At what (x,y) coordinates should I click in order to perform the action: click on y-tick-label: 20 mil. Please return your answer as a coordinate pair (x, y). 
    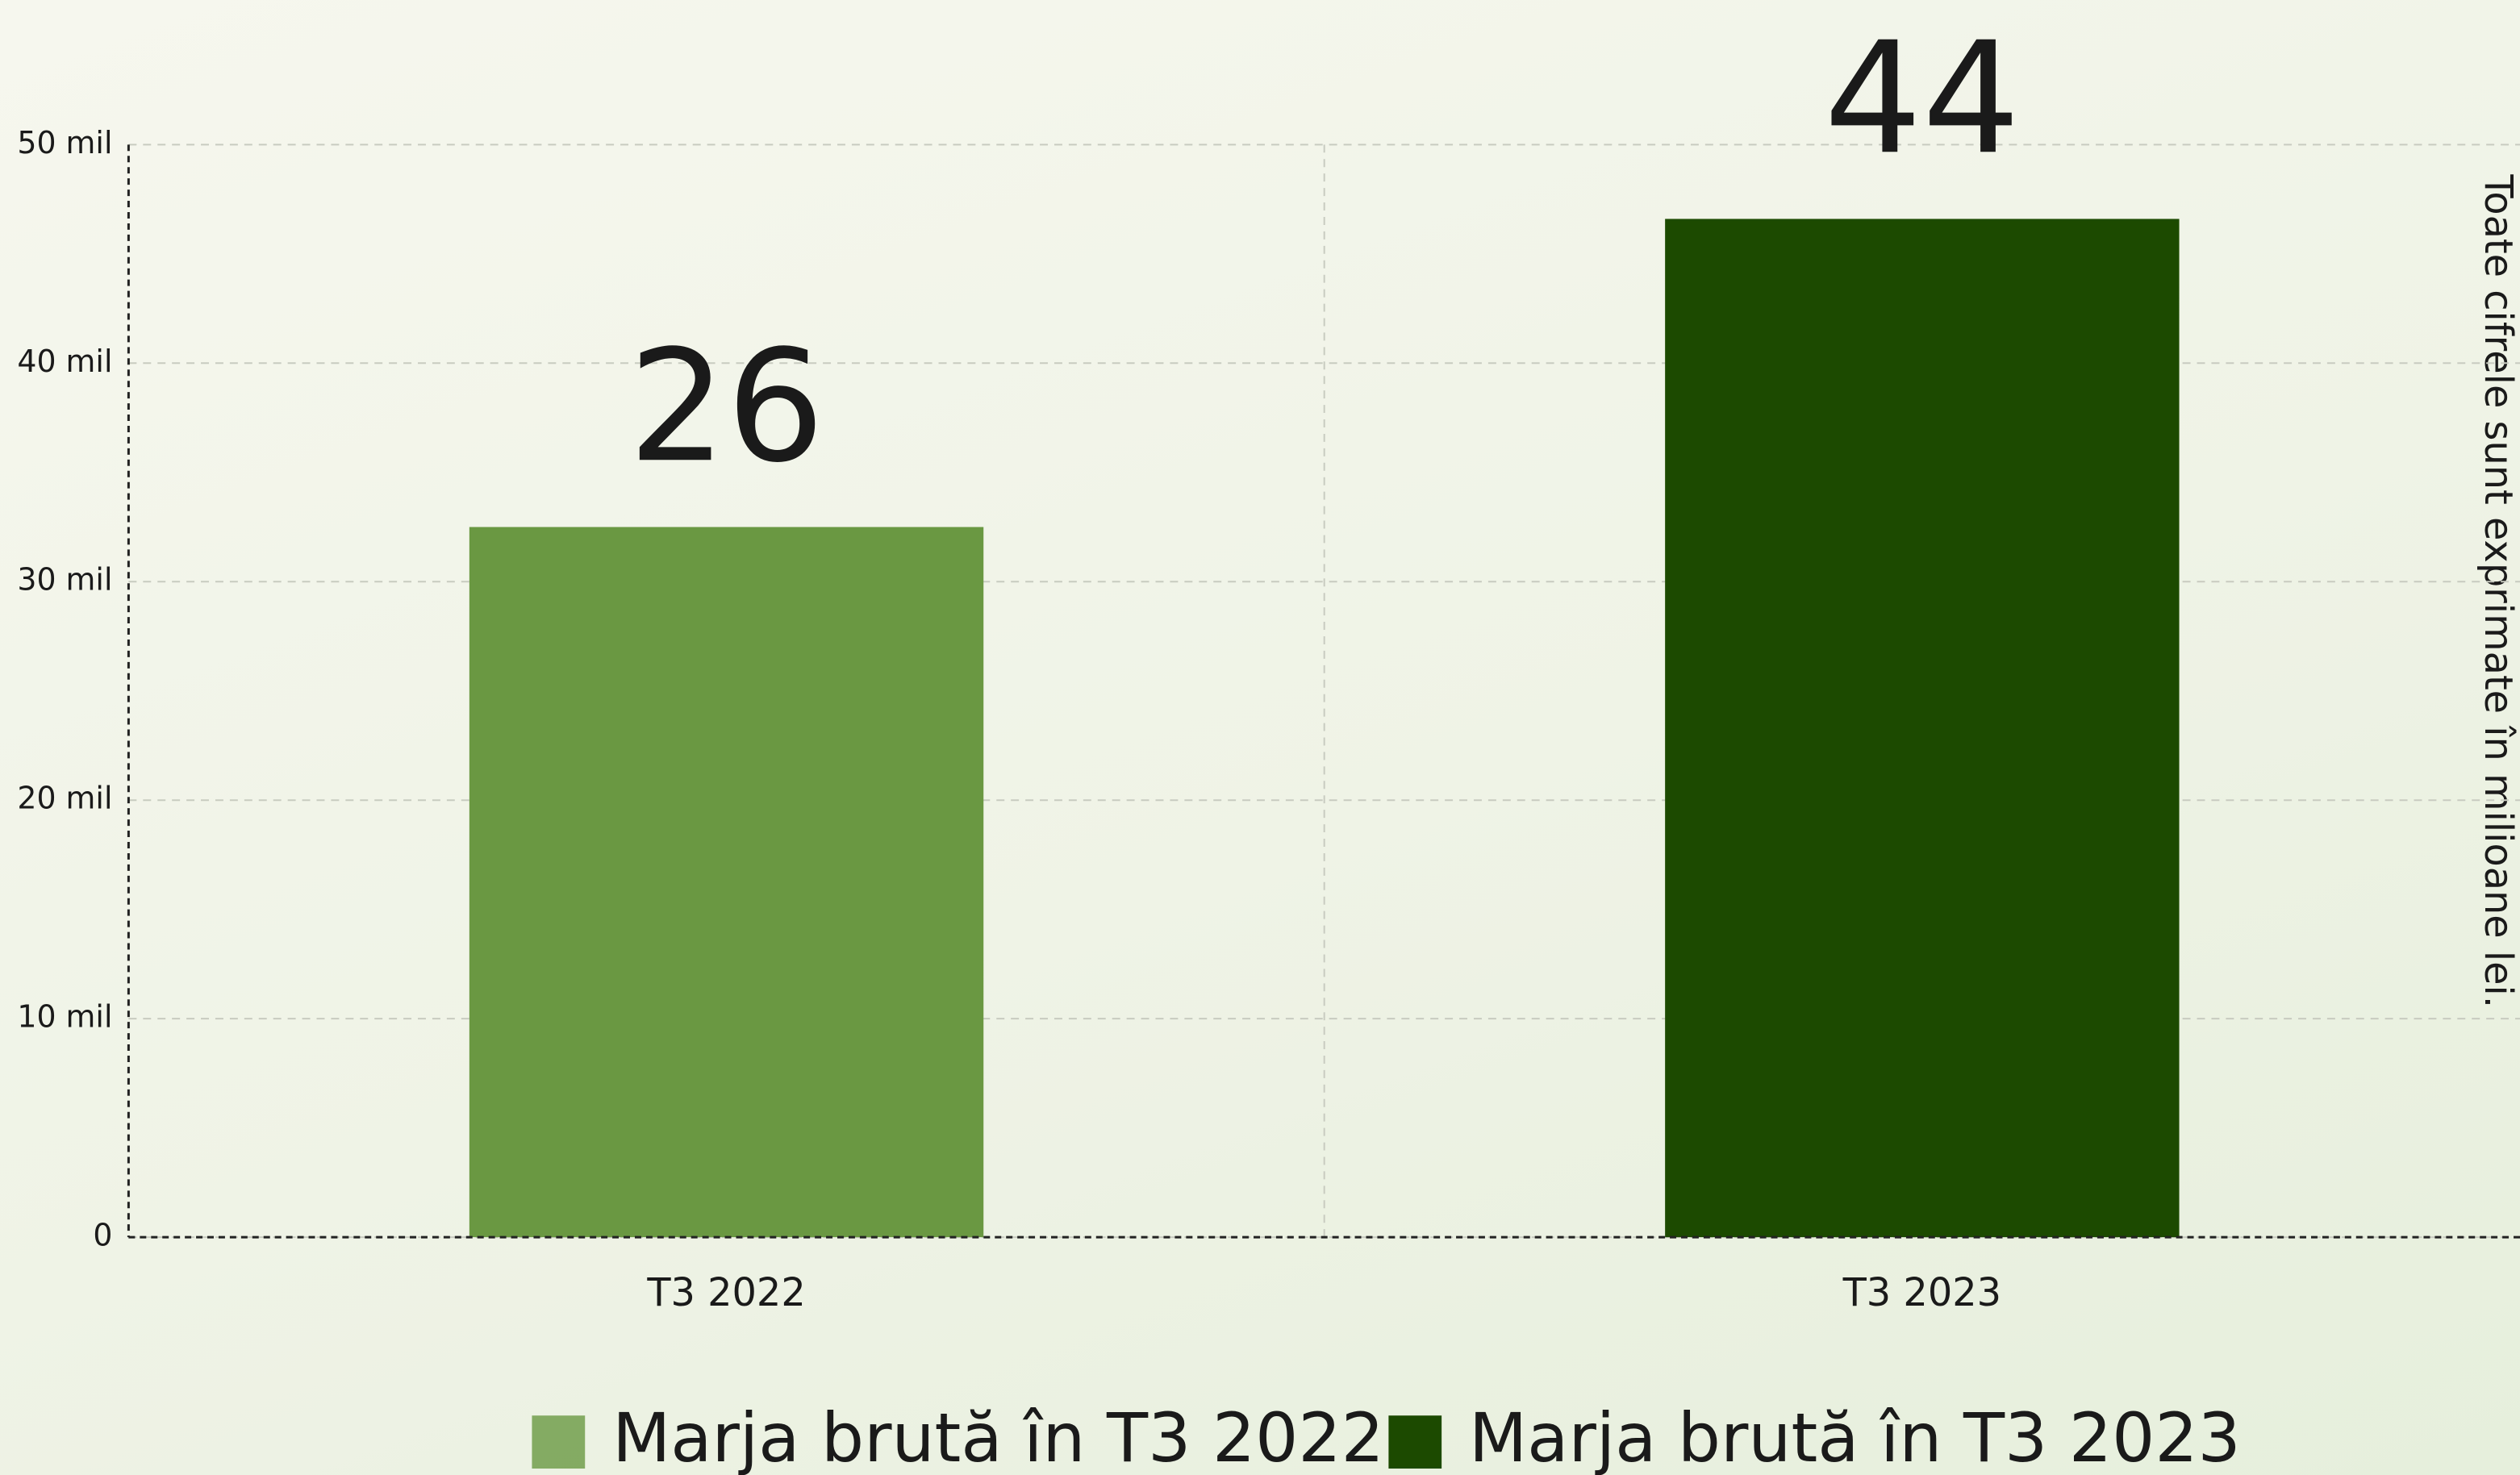
    Looking at the image, I should click on (64, 798).